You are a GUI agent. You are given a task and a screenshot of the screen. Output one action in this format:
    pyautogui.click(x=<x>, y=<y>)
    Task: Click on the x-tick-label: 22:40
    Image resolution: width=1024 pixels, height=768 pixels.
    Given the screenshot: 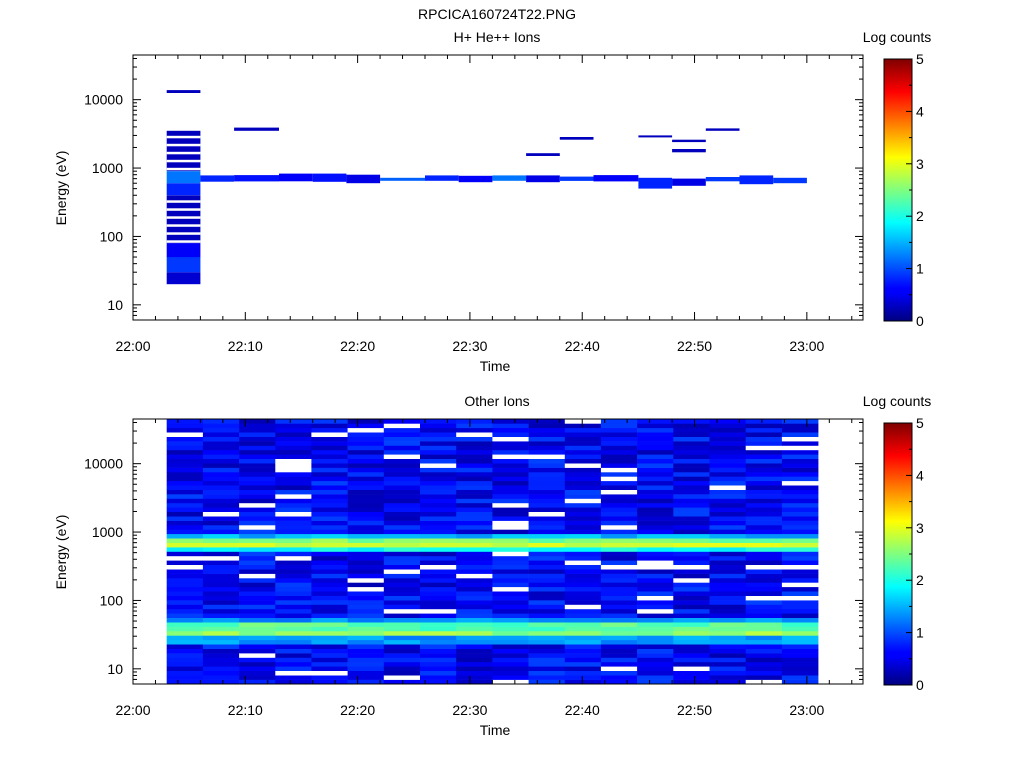 What is the action you would take?
    pyautogui.click(x=582, y=346)
    